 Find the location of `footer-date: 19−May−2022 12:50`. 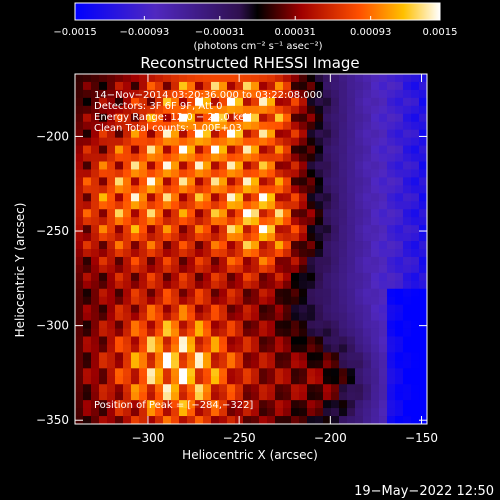

footer-date: 19−May−2022 12:50 is located at coordinates (424, 491).